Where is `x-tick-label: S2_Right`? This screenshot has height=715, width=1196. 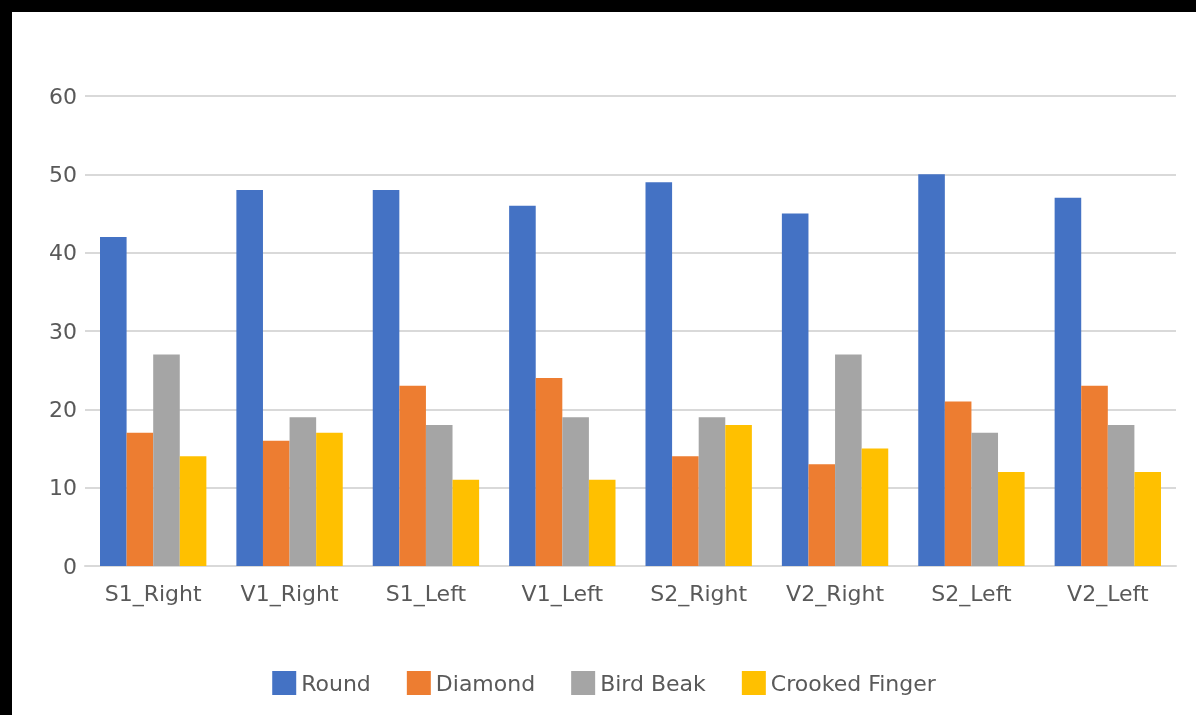
x-tick-label: S2_Right is located at coordinates (699, 593).